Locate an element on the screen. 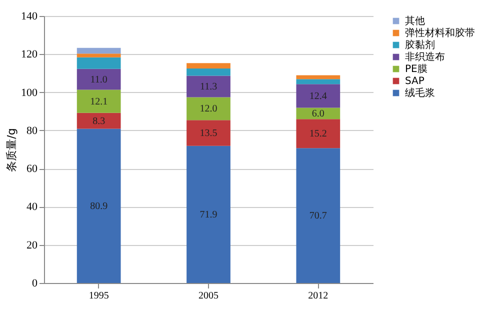 This screenshot has height=320, width=489. y-tick-label: 140 is located at coordinates (29, 16).